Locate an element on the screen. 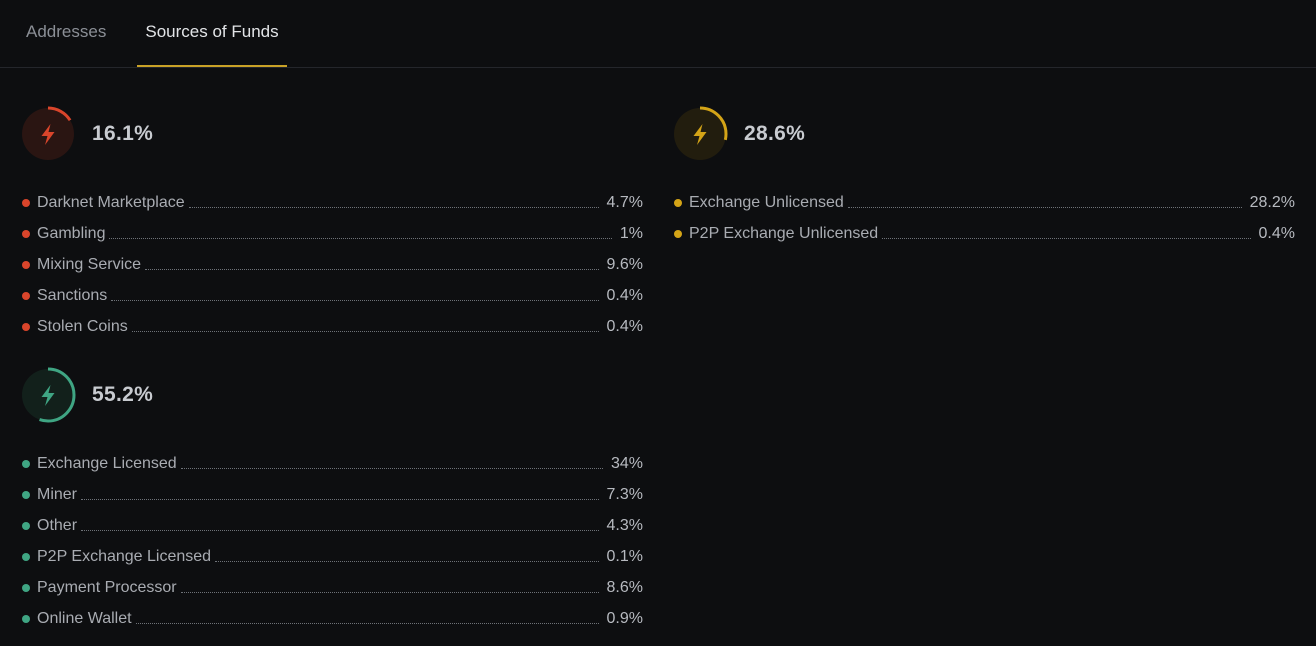  list-item: Mixing Service 9.6% is located at coordinates (331, 264).